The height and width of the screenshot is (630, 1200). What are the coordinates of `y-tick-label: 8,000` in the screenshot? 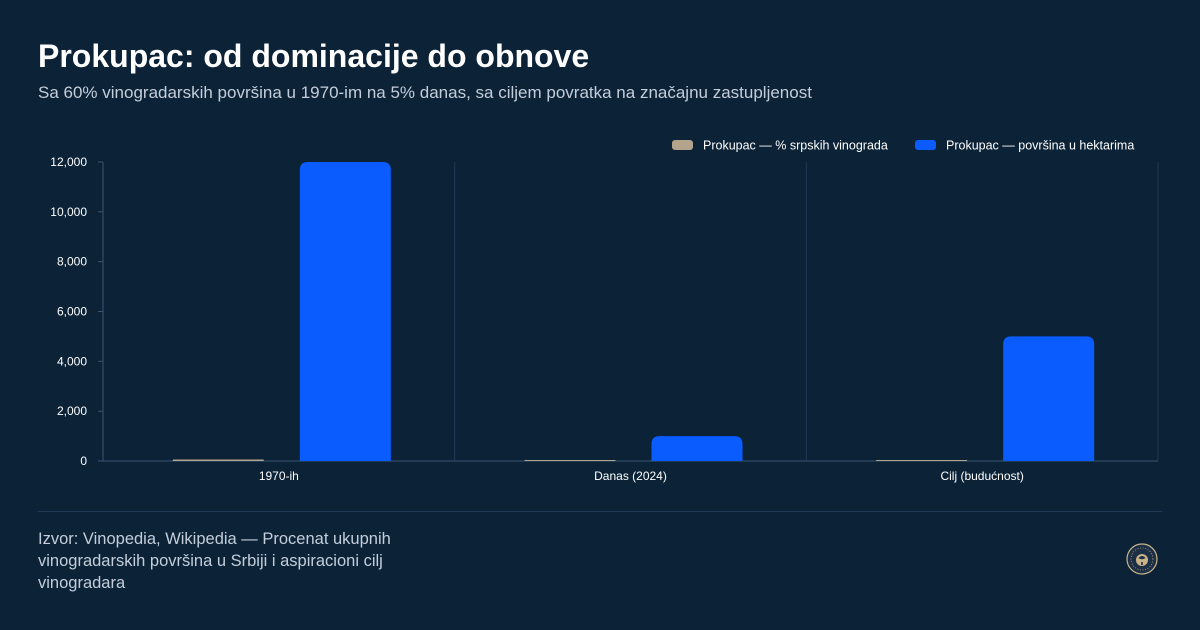 It's located at (72, 262).